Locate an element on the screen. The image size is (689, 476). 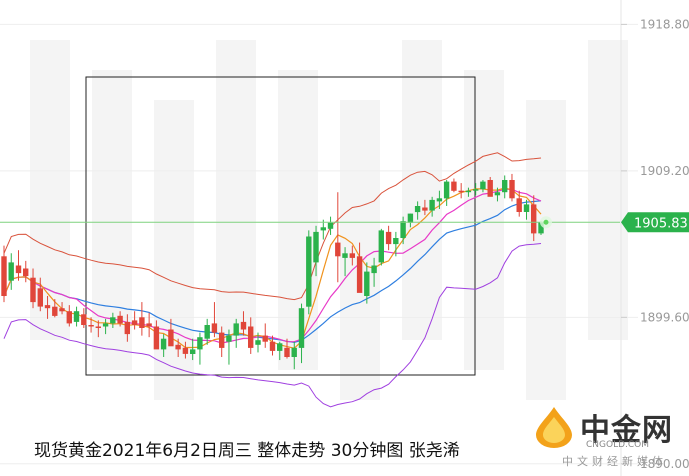
y-tick-label: 1899.60 is located at coordinates (664, 317).